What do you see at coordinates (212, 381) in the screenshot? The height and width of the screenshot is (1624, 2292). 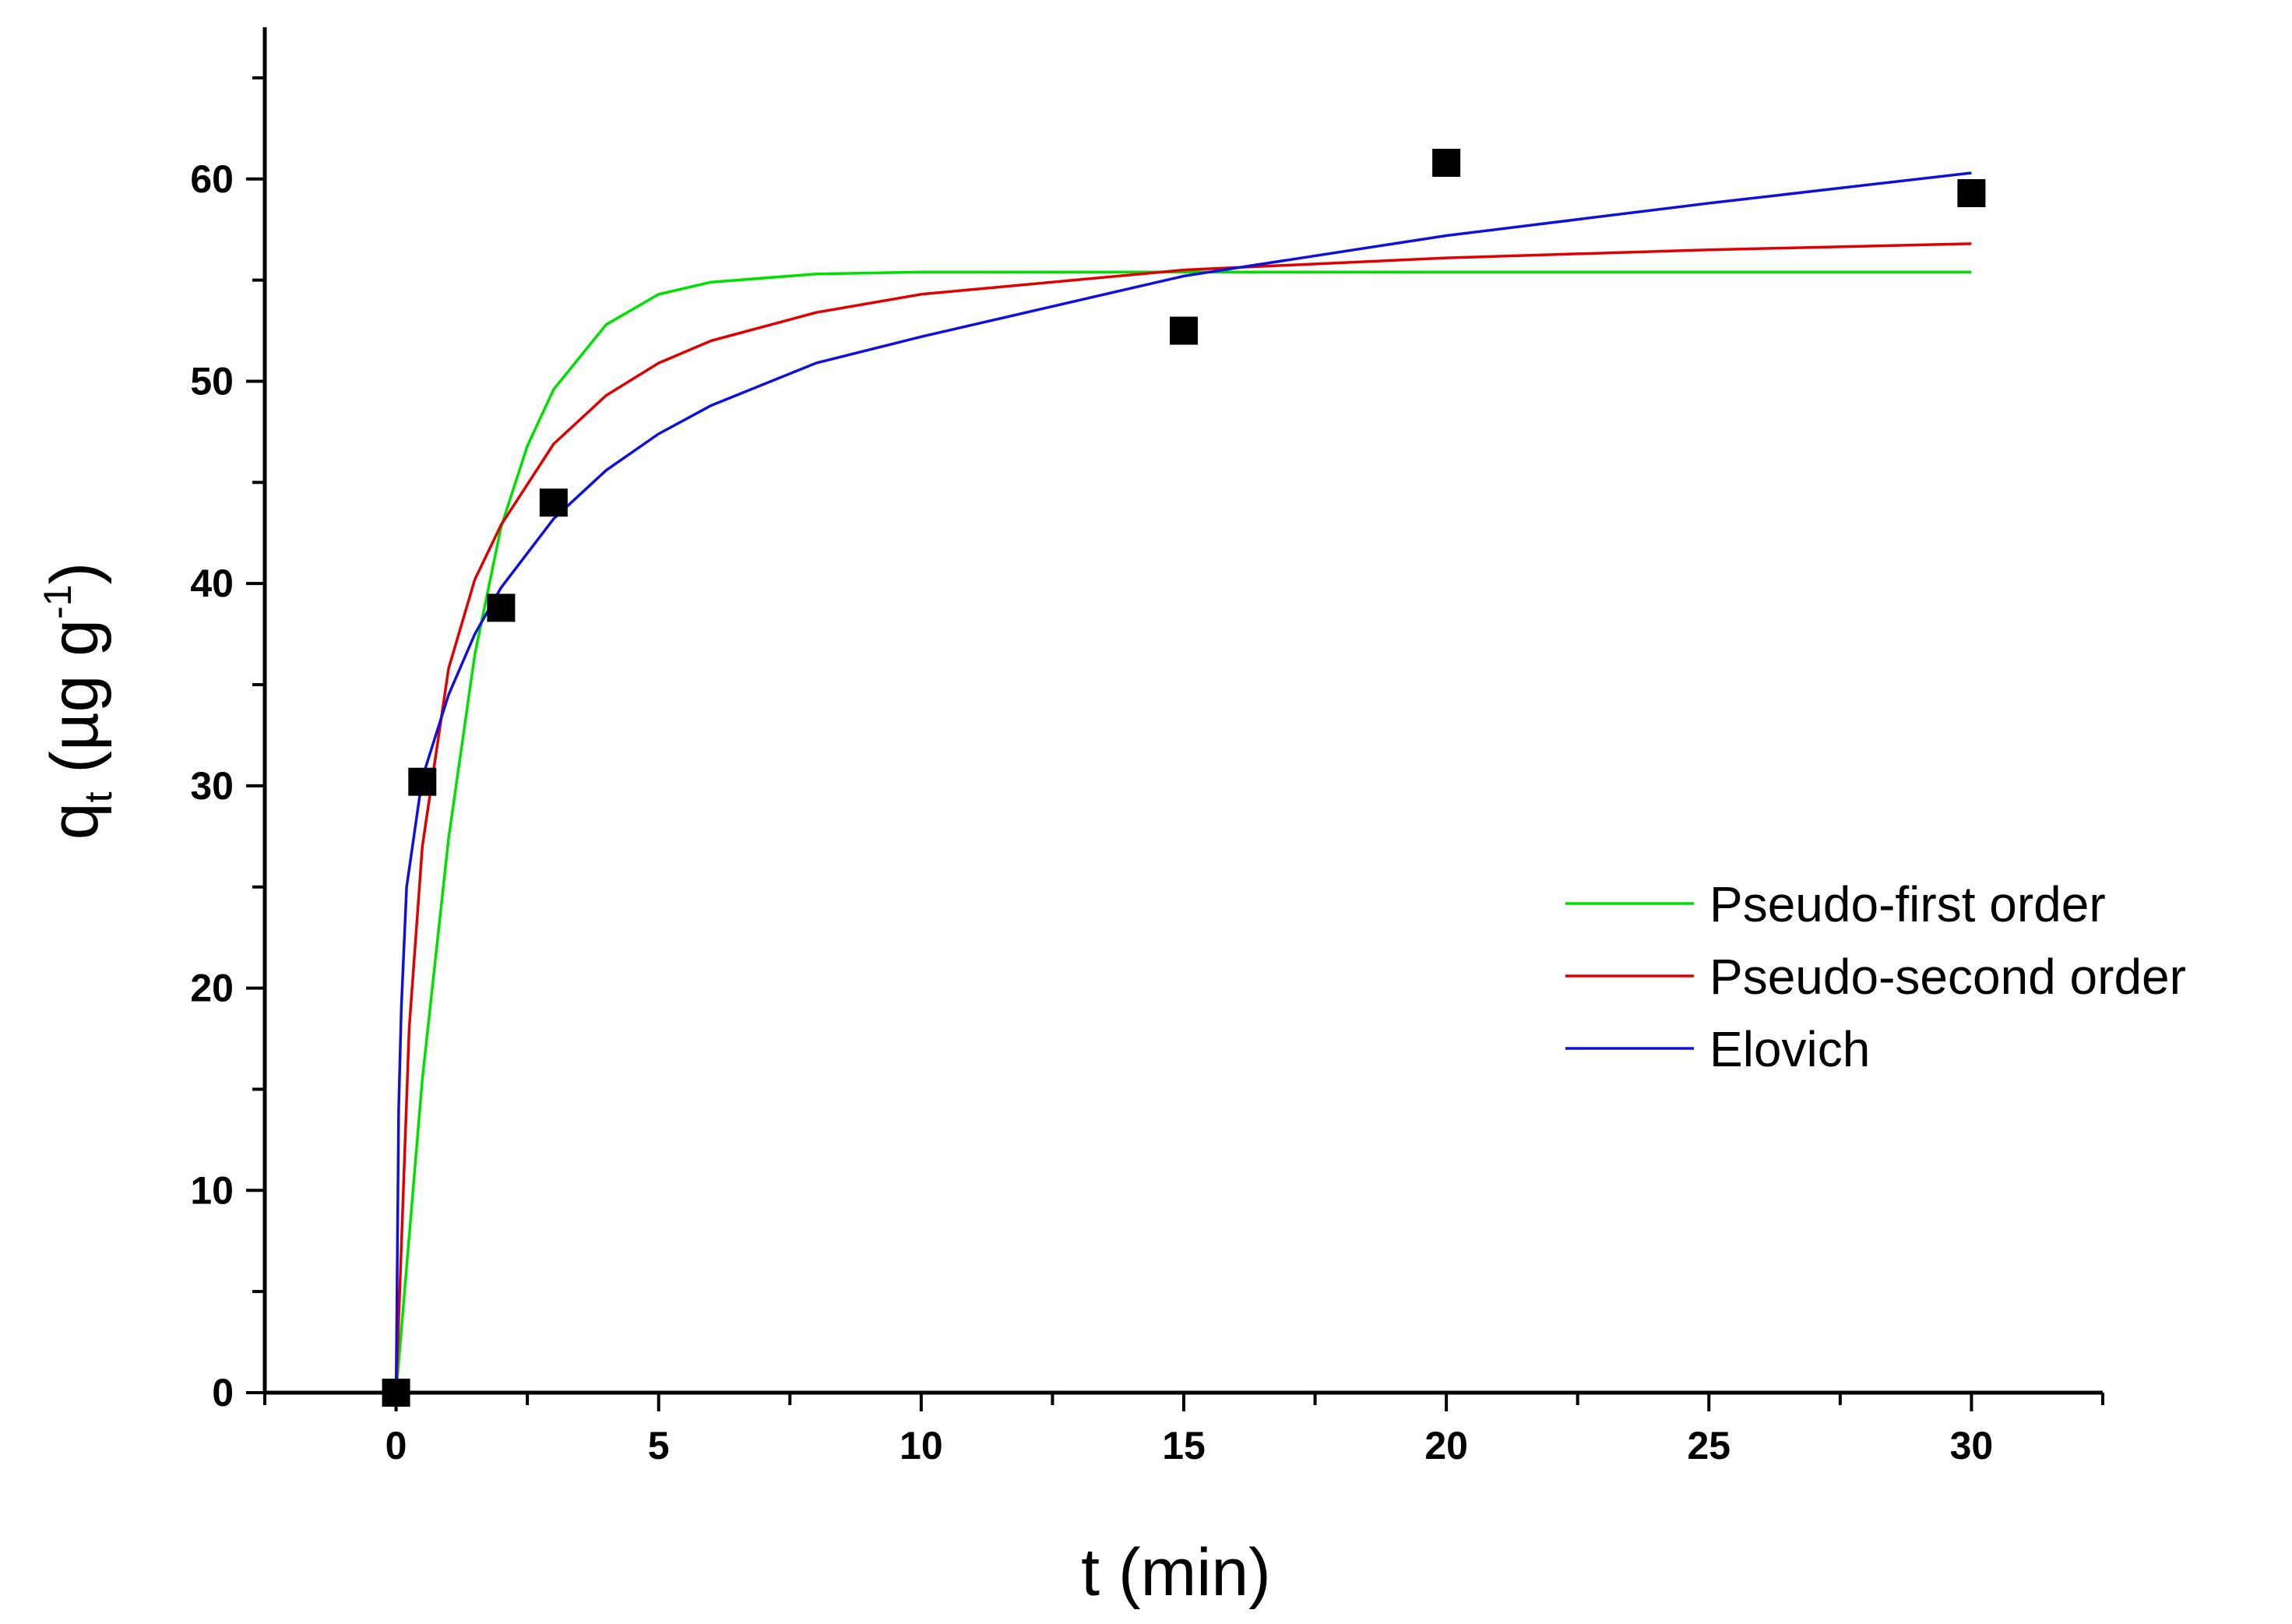 I see `y-tick-label: 50` at bounding box center [212, 381].